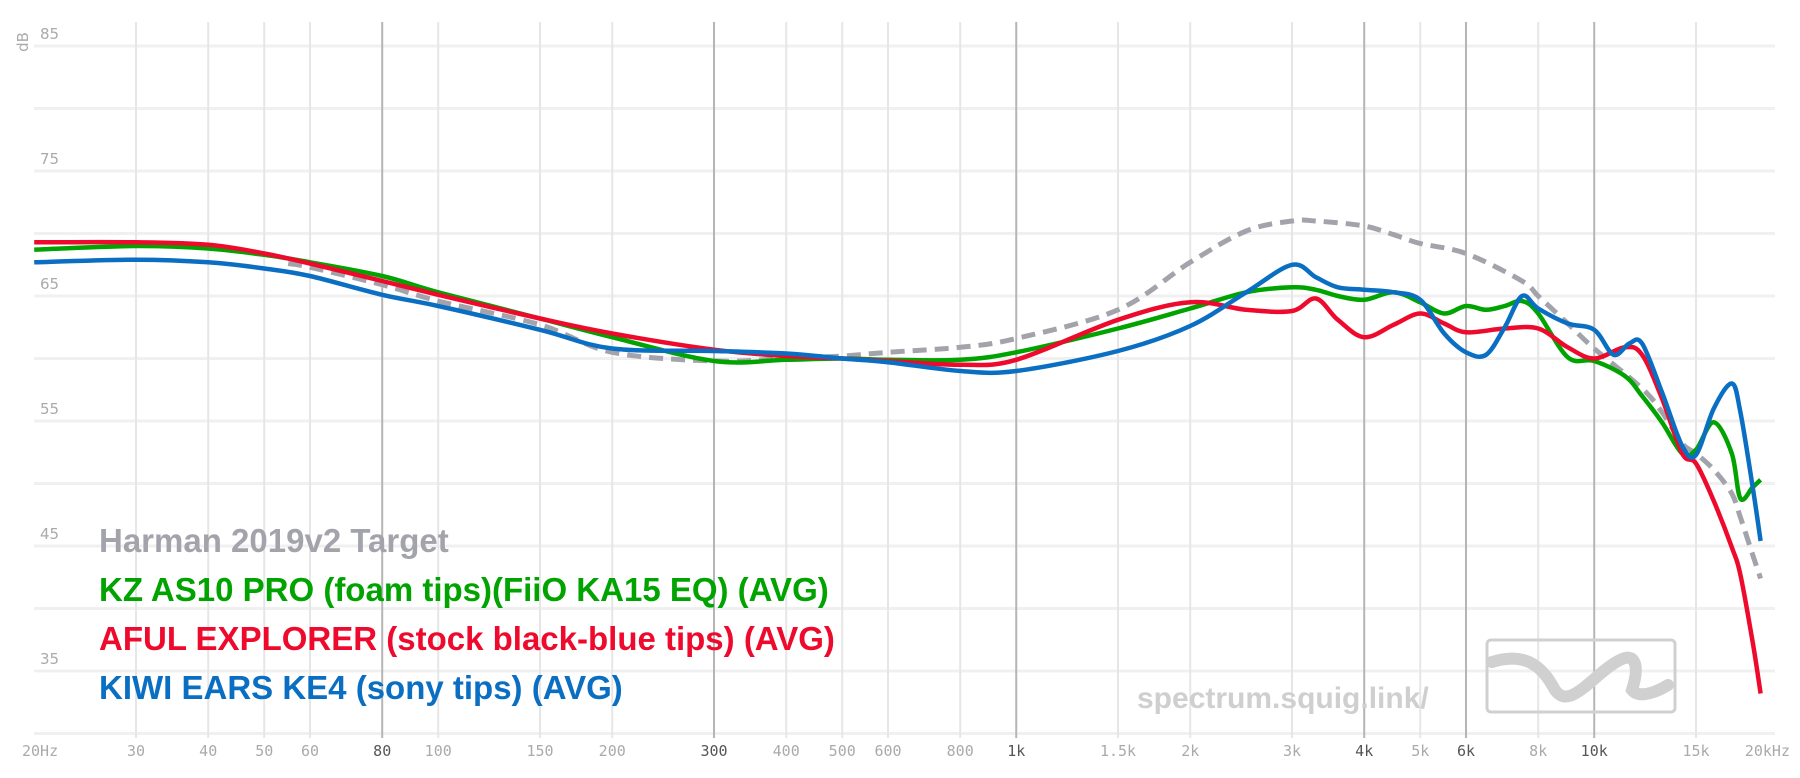  Describe the element at coordinates (49, 409) in the screenshot. I see `y-tick-label: 55` at that location.